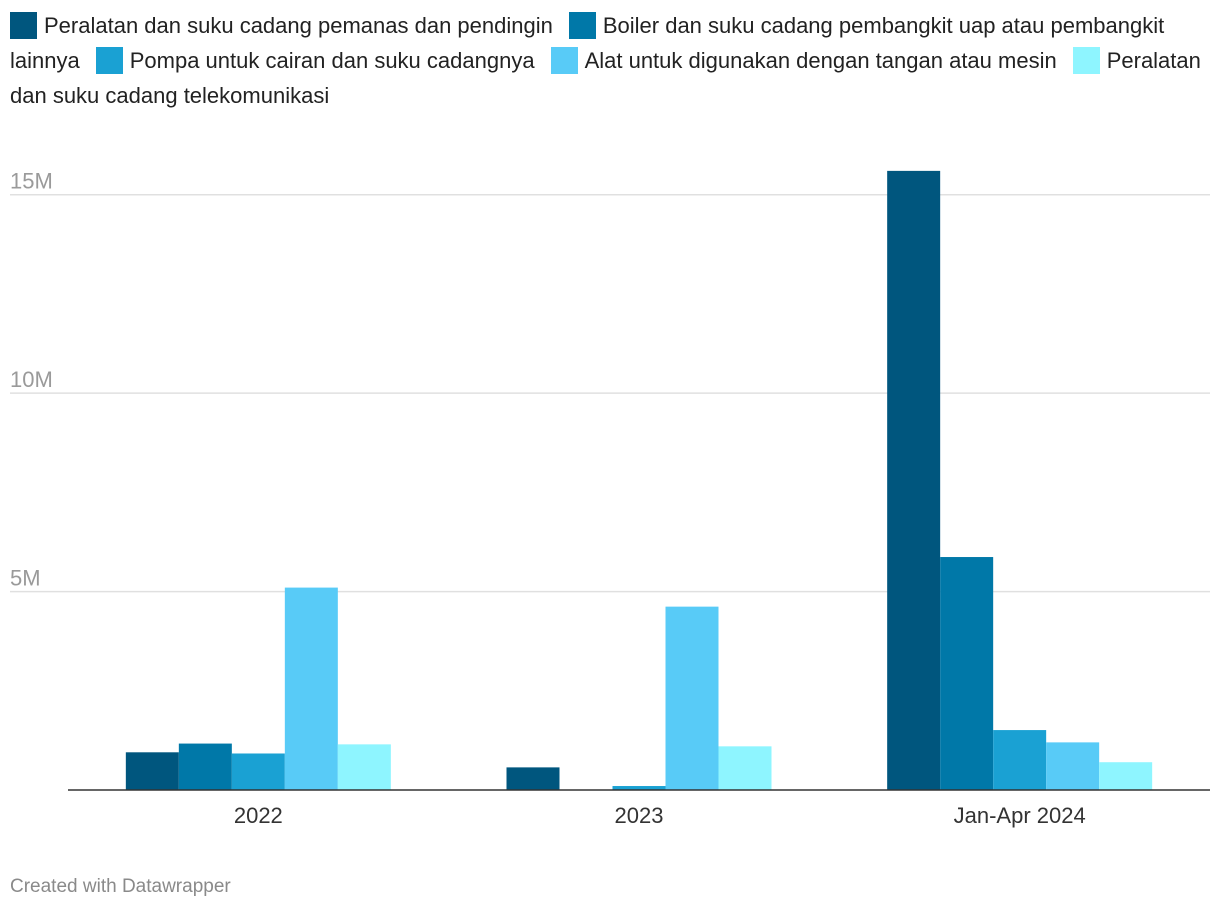 The height and width of the screenshot is (912, 1220). I want to click on x-axis-ticks: 2022 2023 Jan-Apr 2024, so click(660, 815).